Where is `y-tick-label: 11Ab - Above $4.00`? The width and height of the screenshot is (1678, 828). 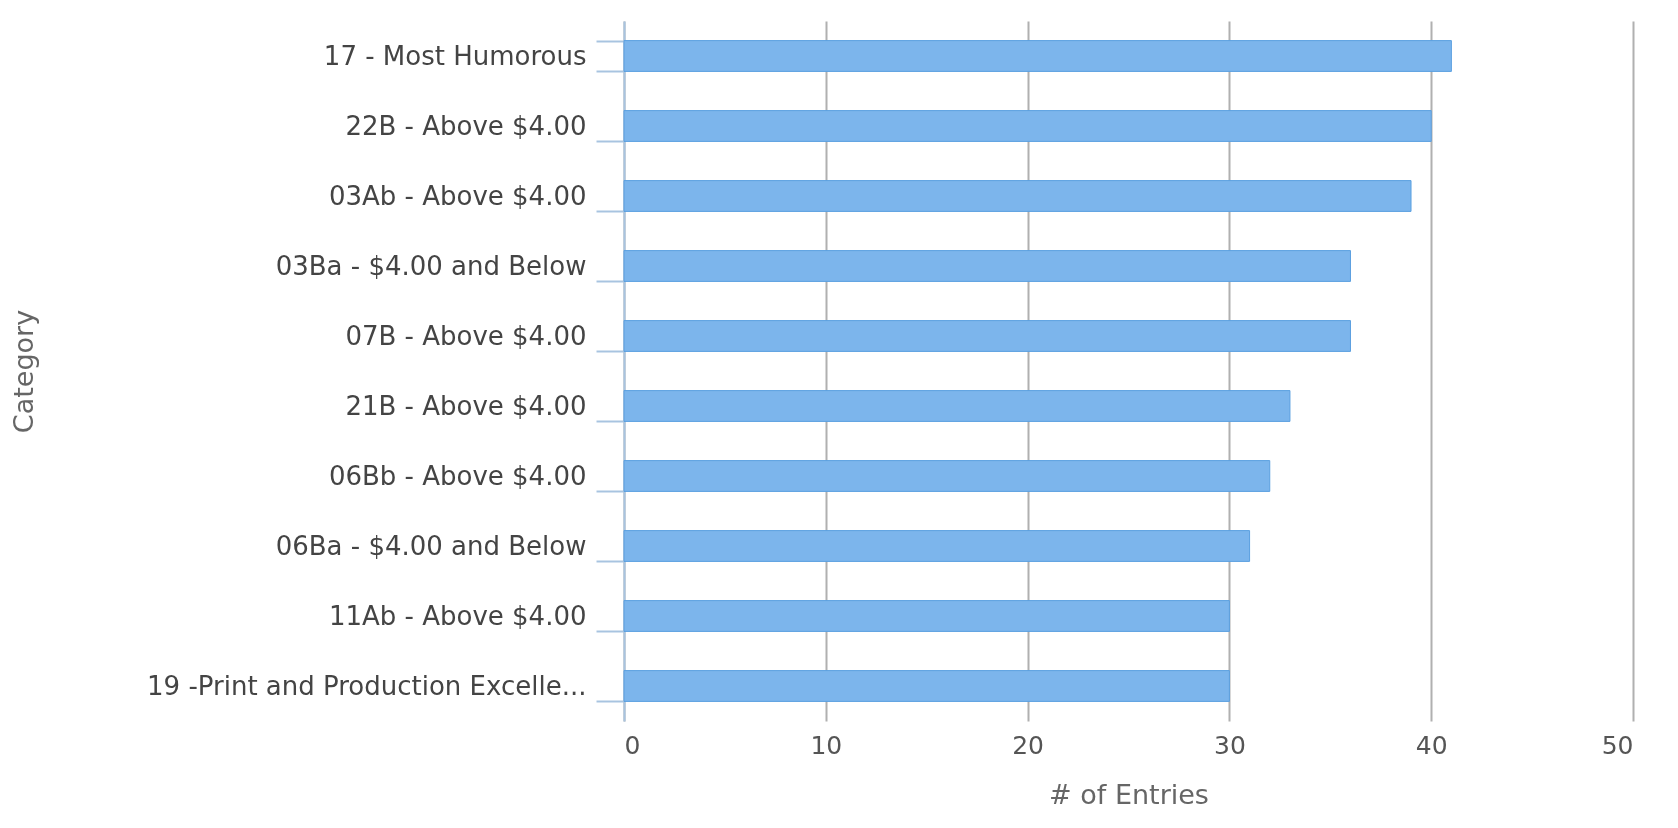 y-tick-label: 11Ab - Above $4.00 is located at coordinates (457, 615).